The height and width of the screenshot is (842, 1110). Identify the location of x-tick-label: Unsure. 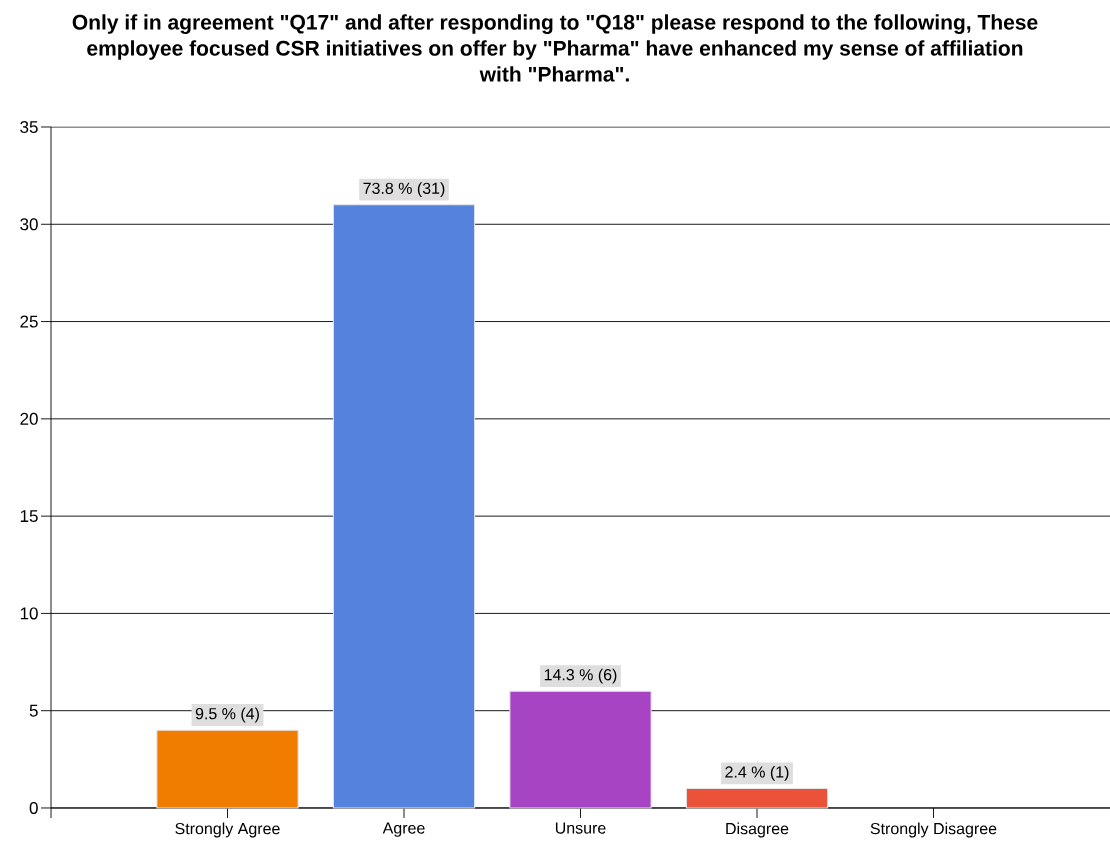
(580, 828).